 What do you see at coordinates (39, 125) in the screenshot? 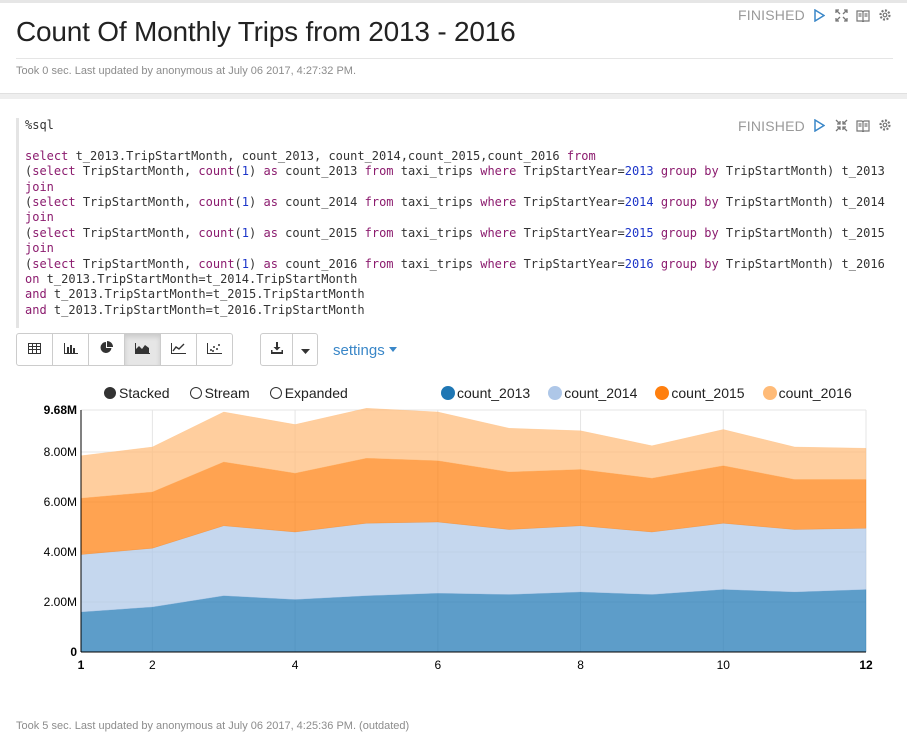
I see `code-line: %sql` at bounding box center [39, 125].